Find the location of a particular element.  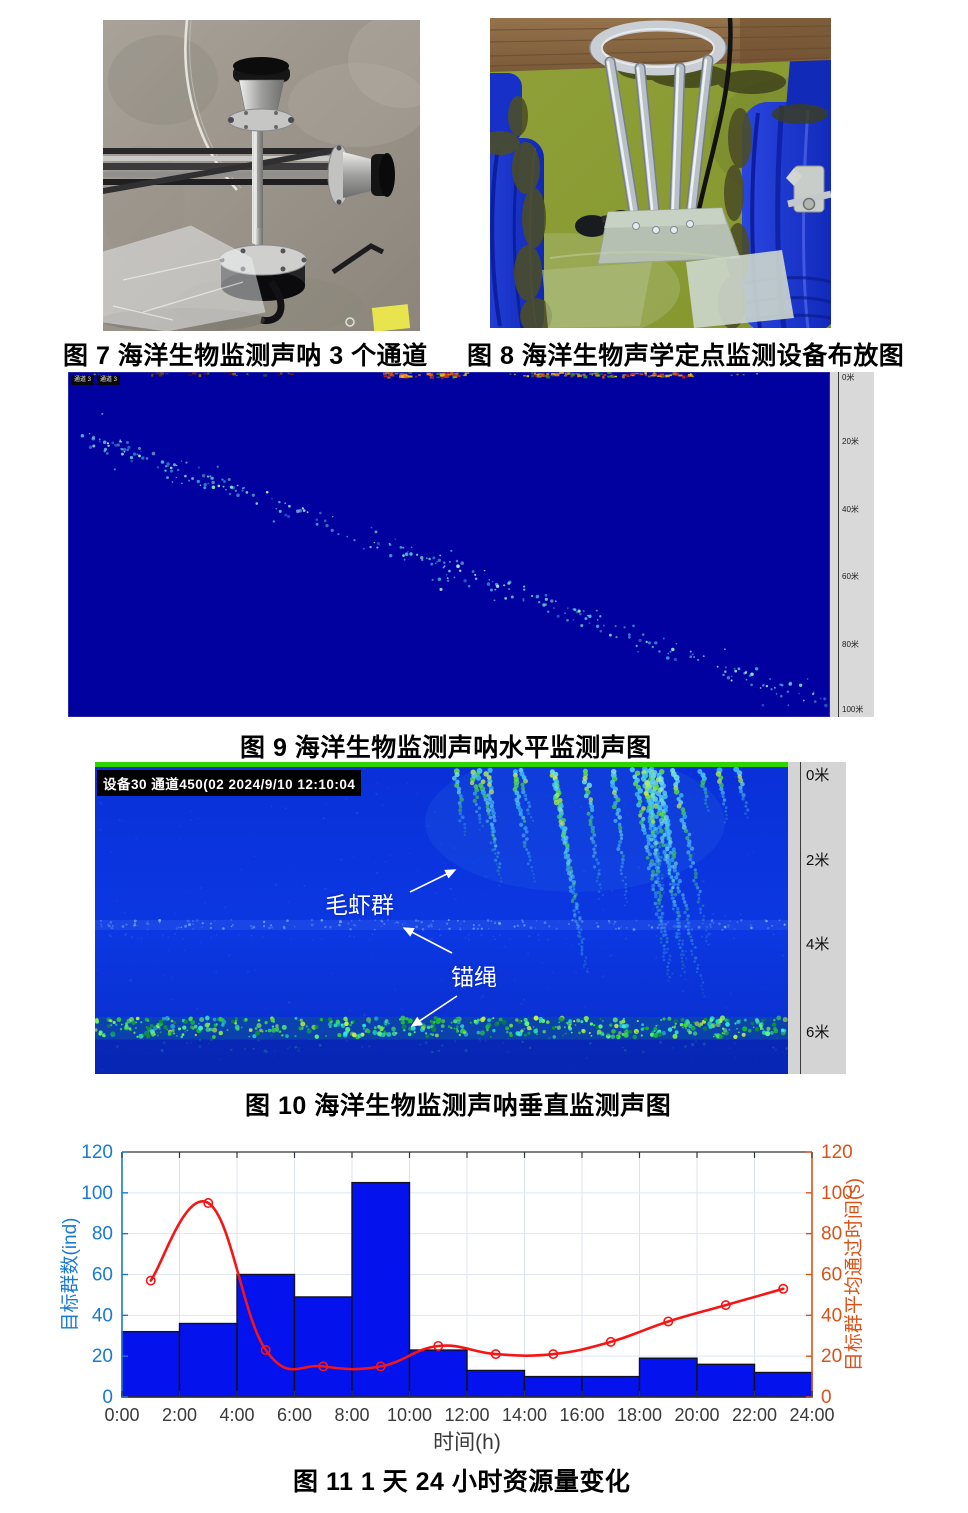

photo-fig8-deployment is located at coordinates (660, 173).